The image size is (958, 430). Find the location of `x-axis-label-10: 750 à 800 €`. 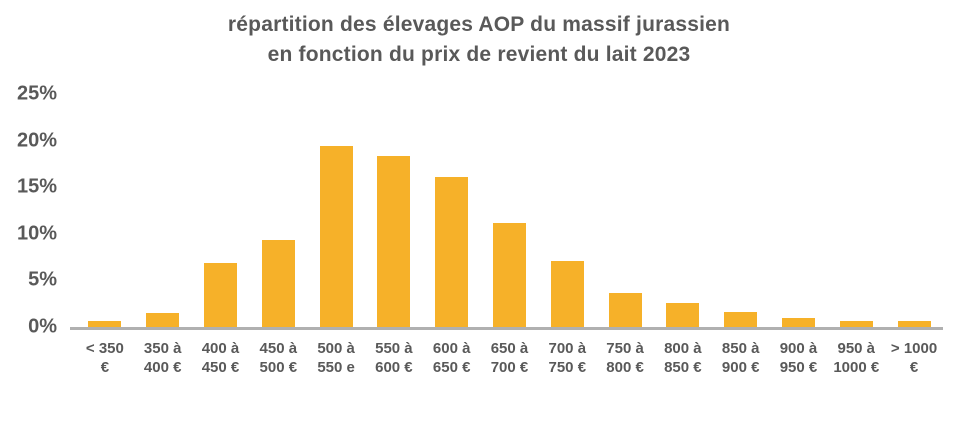

x-axis-label-10: 750 à 800 € is located at coordinates (625, 358).